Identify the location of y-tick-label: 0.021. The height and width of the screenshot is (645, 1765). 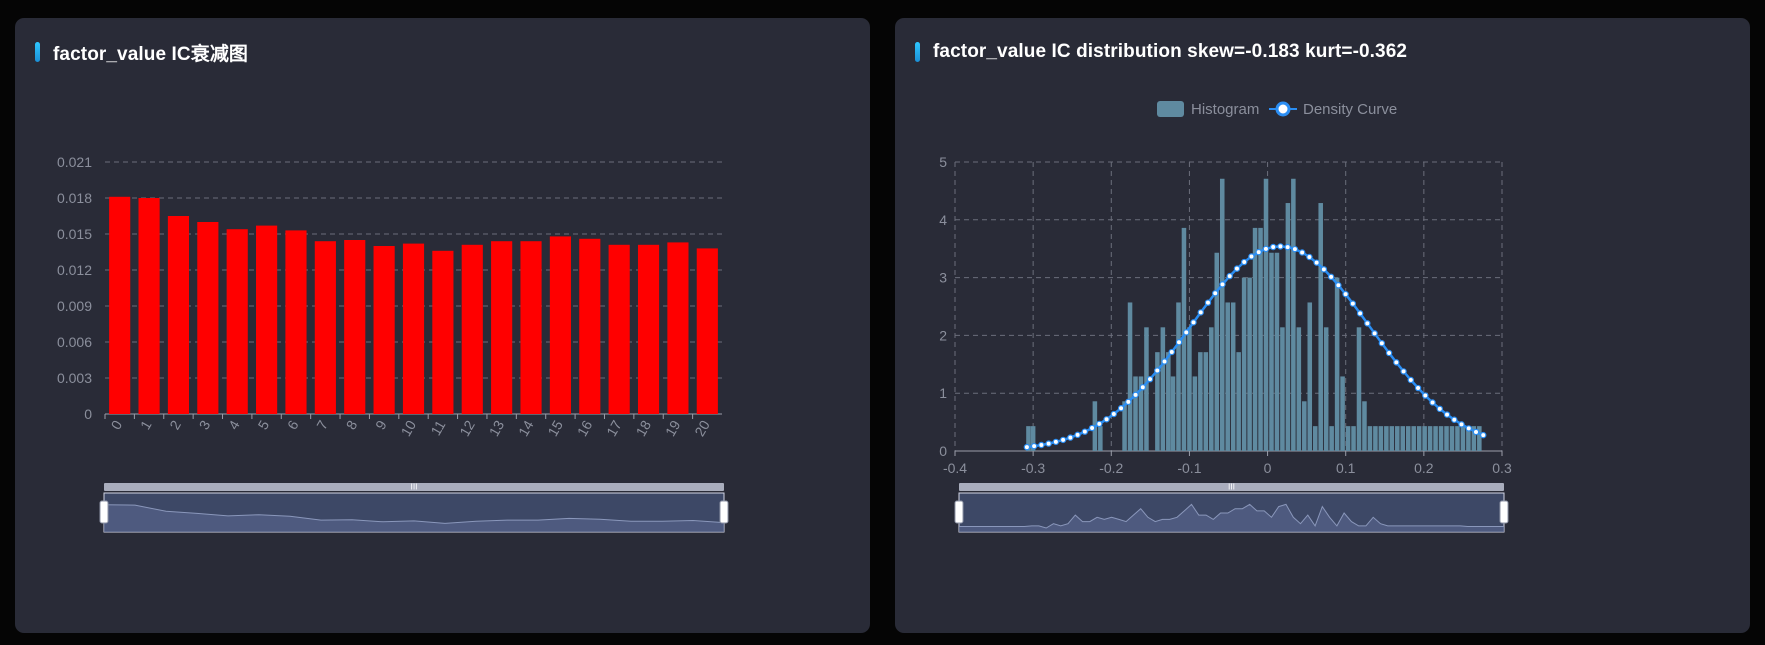
(74, 162).